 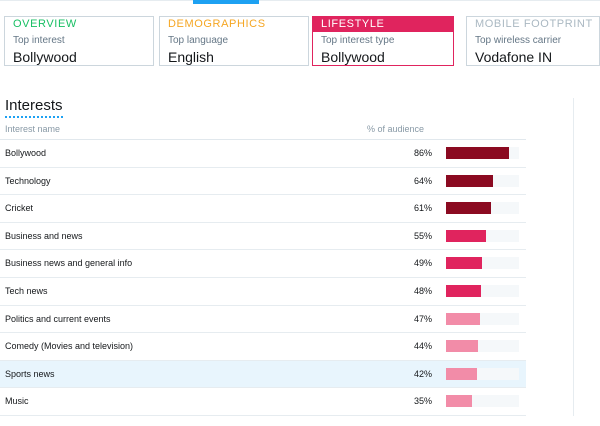 What do you see at coordinates (422, 180) in the screenshot?
I see `interest-percent: 64%` at bounding box center [422, 180].